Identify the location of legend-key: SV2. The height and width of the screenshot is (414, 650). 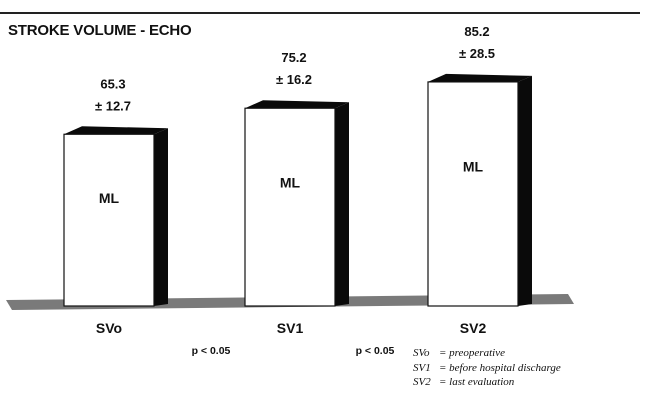
(422, 382).